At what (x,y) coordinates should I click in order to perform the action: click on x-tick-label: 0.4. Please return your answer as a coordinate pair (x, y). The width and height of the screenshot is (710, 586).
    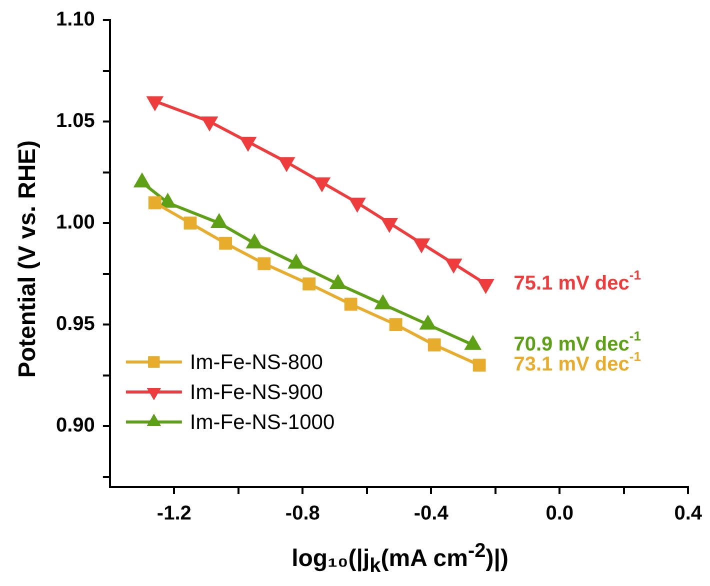
    Looking at the image, I should click on (688, 513).